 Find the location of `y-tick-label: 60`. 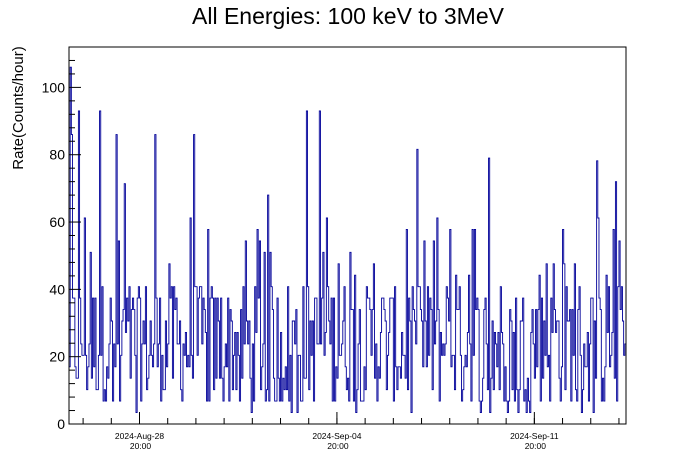

y-tick-label: 60 is located at coordinates (57, 222).